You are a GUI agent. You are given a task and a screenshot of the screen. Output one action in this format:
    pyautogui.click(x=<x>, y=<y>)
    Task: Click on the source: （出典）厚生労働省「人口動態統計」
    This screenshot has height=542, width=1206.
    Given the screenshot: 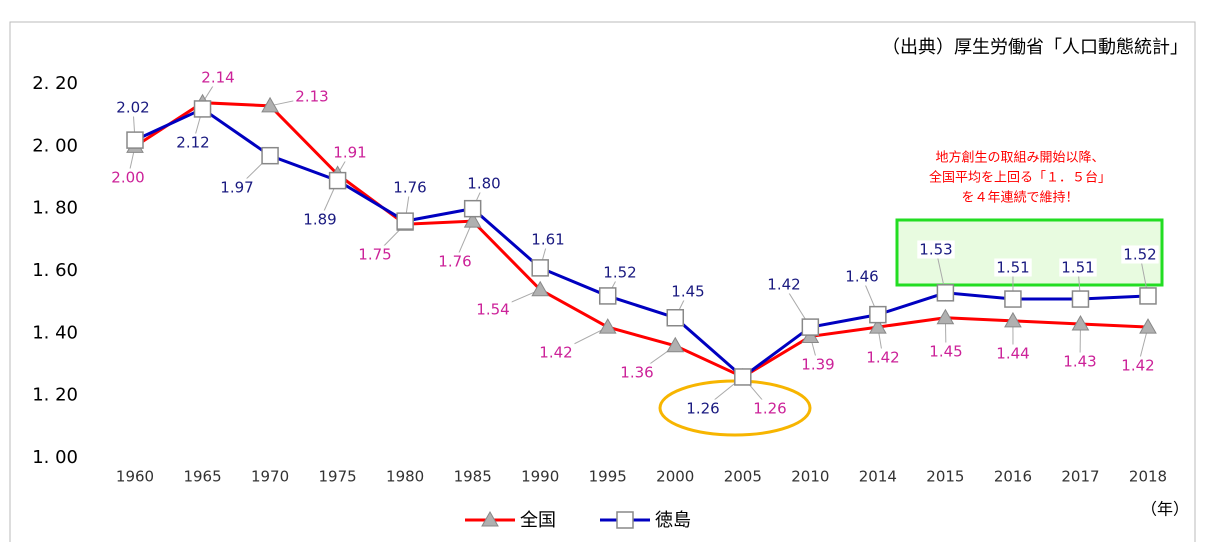 What is the action you would take?
    pyautogui.click(x=1035, y=47)
    